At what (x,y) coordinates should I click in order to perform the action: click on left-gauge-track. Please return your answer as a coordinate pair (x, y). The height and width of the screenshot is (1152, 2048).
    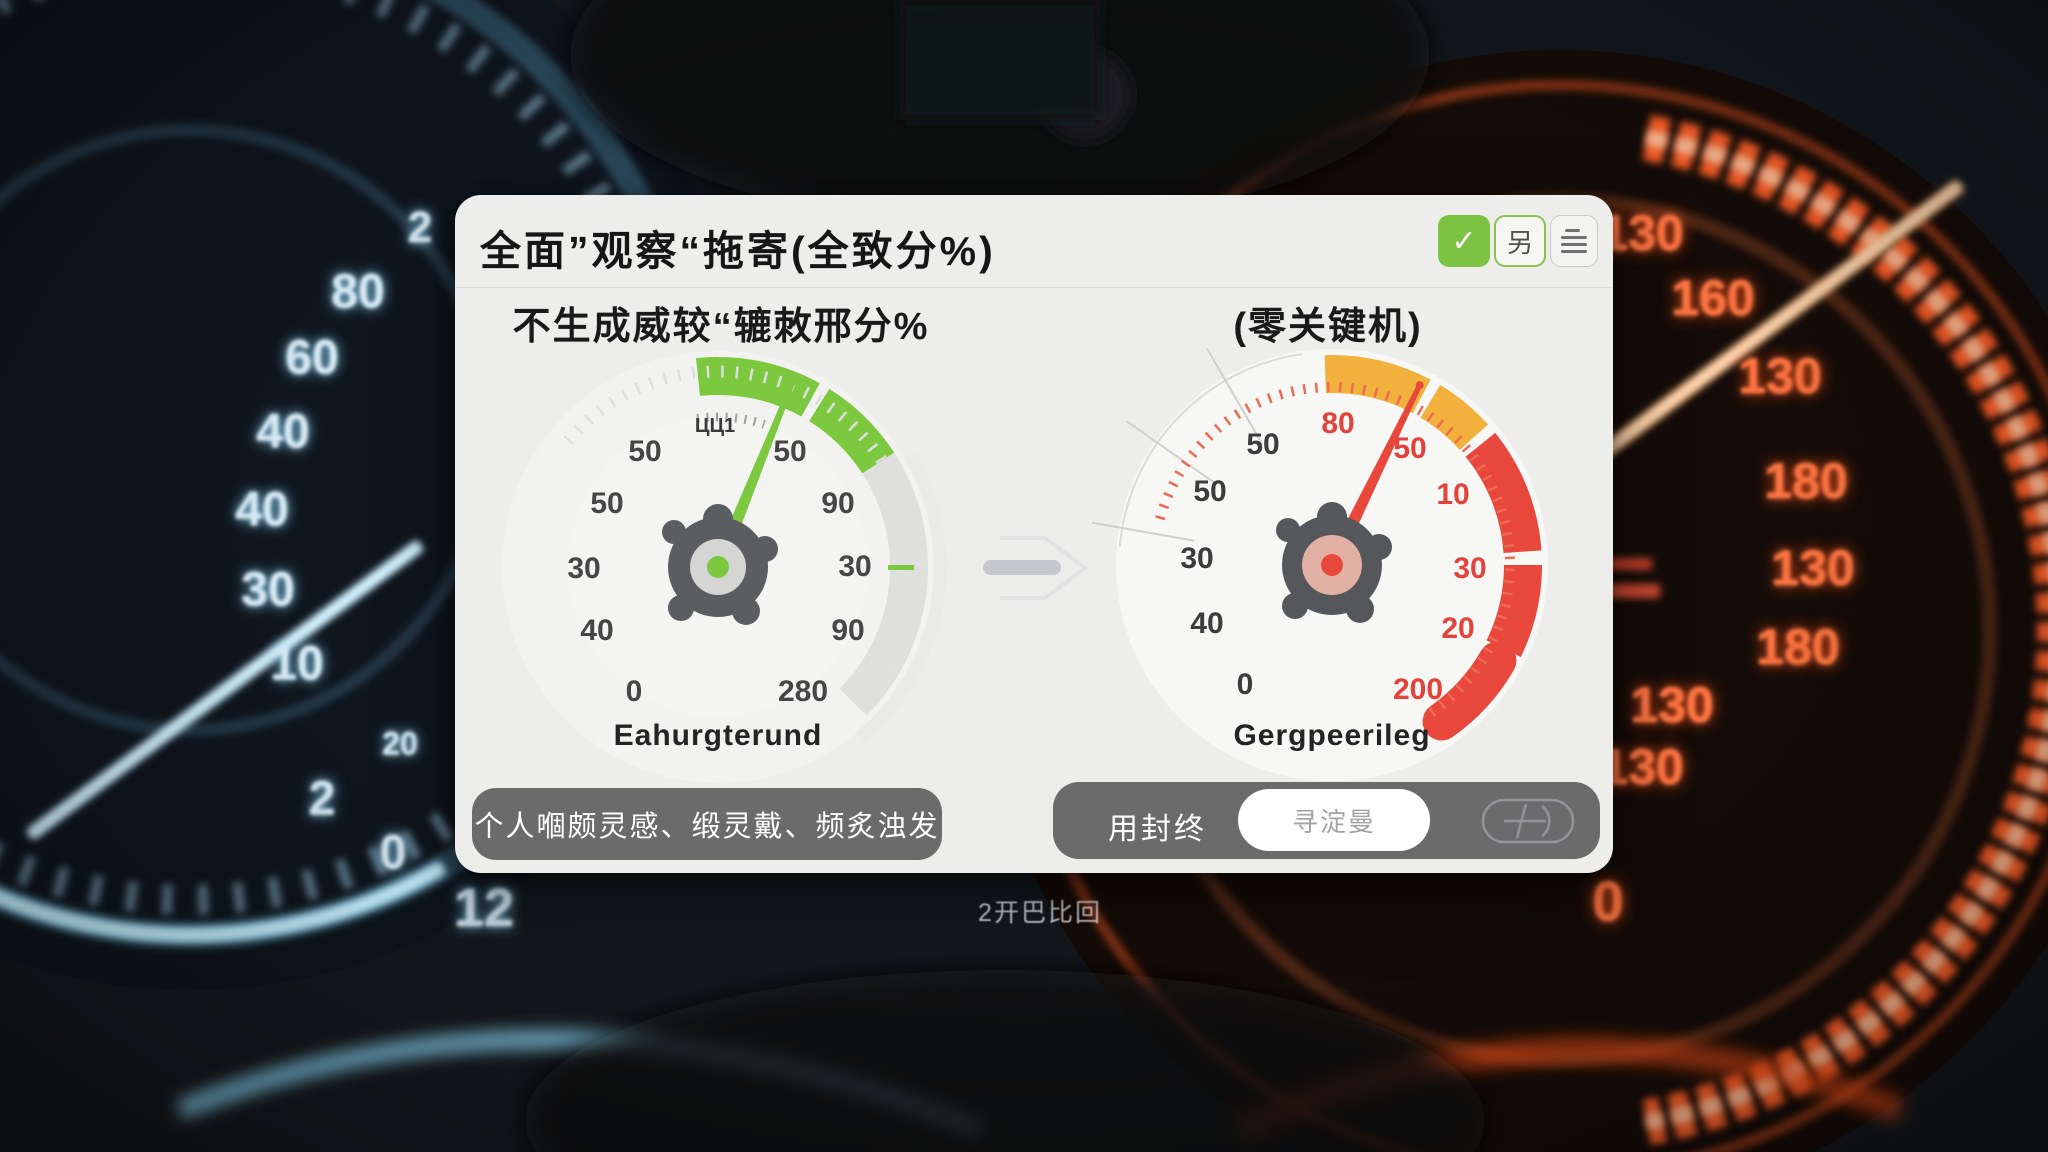
    Looking at the image, I should click on (884, 584).